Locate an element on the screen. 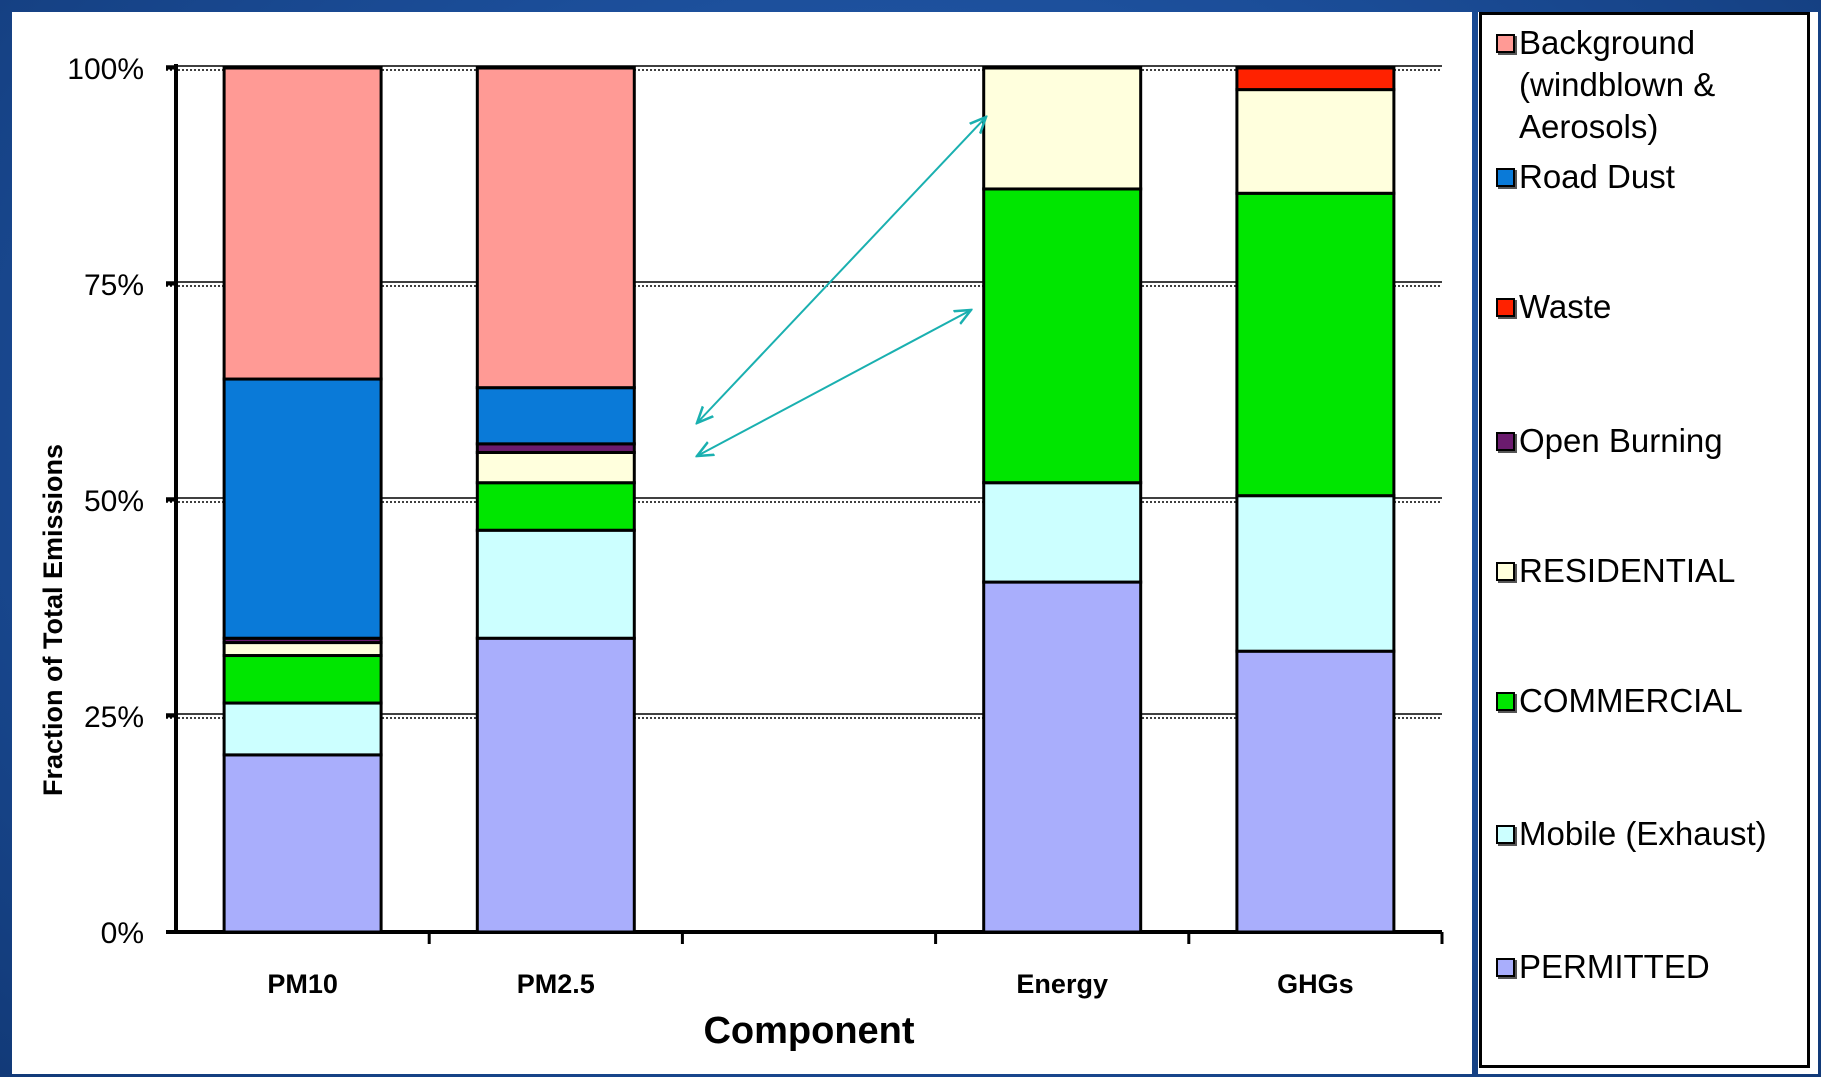 The image size is (1821, 1077). legend-item: PERMITTED is located at coordinates (1651, 967).